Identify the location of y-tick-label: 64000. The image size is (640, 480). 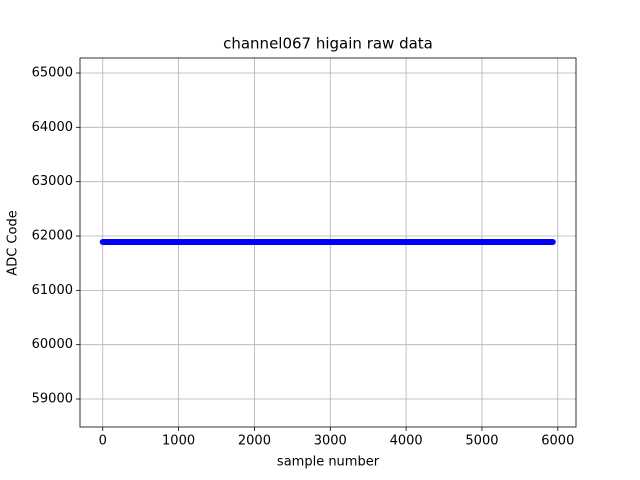
(52, 127).